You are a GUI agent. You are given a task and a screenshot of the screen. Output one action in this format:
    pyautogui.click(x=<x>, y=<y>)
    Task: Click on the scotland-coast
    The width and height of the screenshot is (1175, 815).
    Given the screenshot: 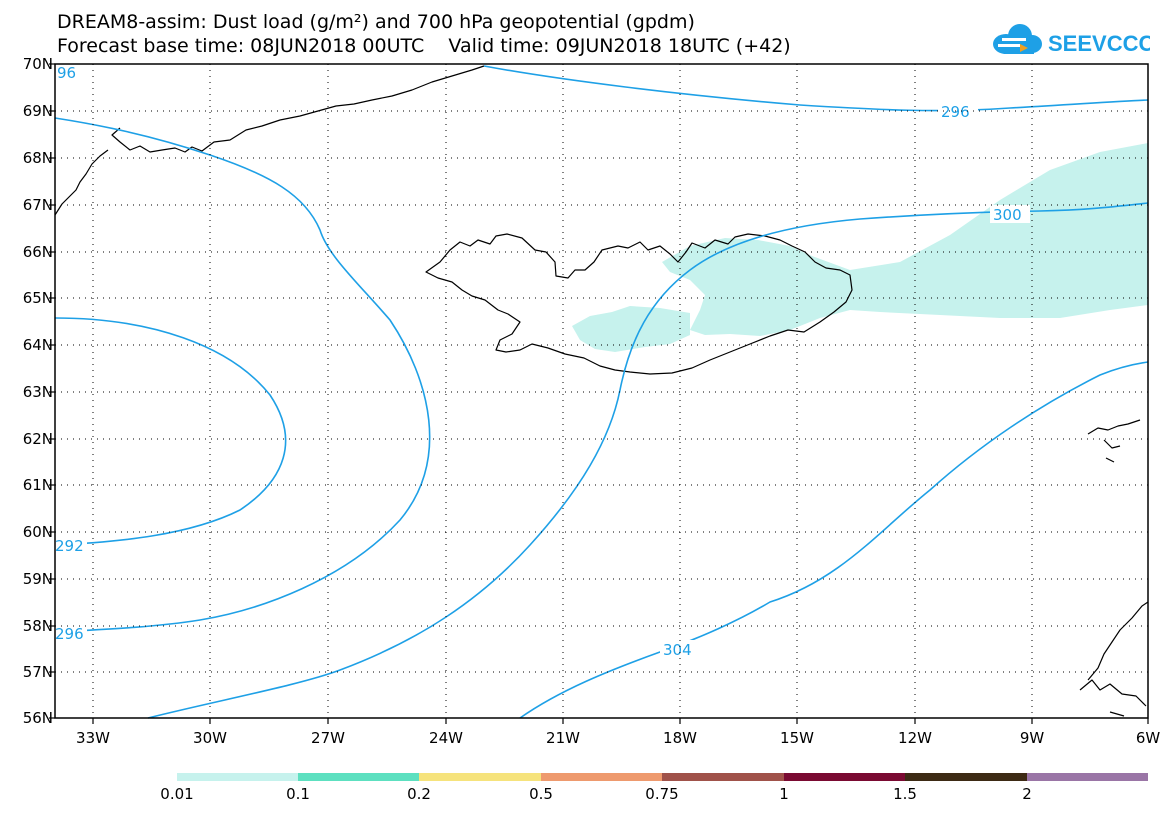 What is the action you would take?
    pyautogui.click(x=1118, y=641)
    